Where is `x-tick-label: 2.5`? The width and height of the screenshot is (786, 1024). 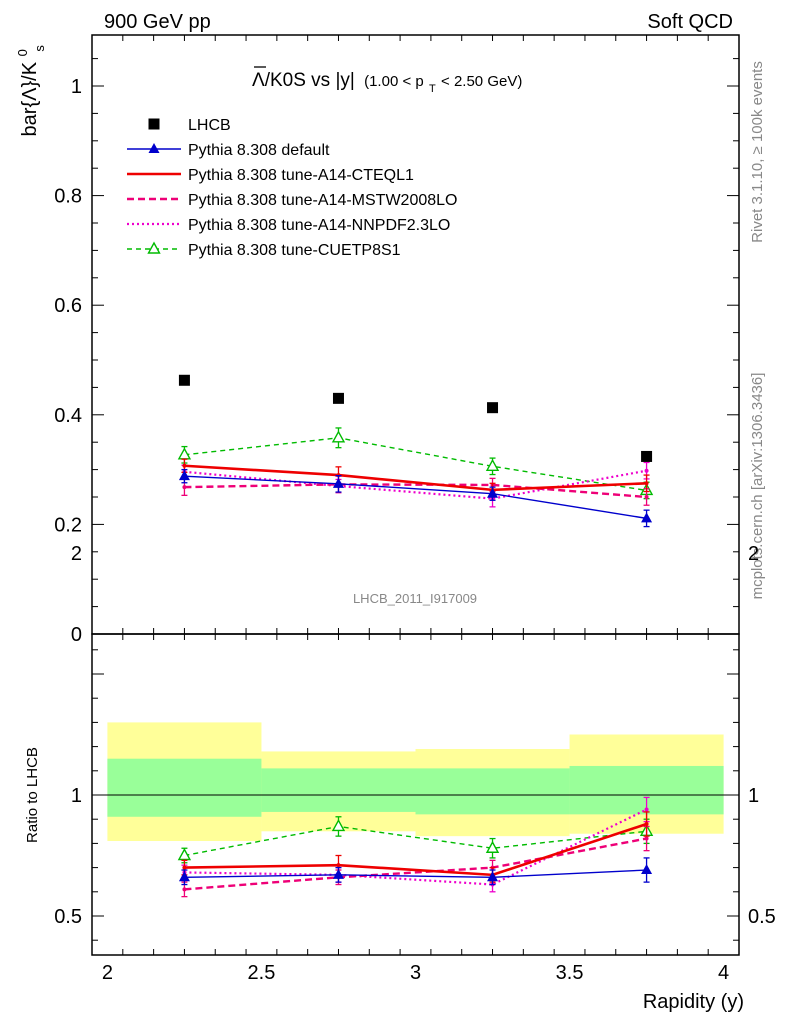
x-tick-label: 2.5 is located at coordinates (262, 973).